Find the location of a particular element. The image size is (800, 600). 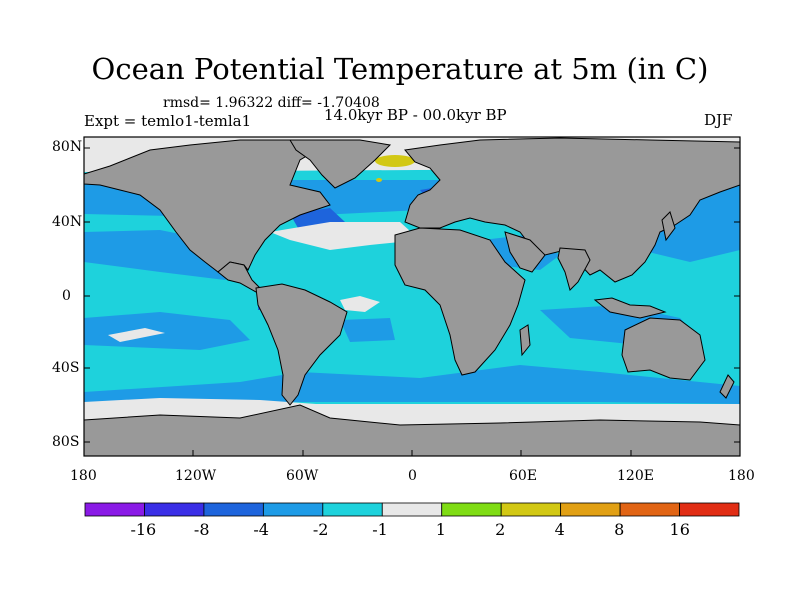

indonesia is located at coordinates (630, 308).